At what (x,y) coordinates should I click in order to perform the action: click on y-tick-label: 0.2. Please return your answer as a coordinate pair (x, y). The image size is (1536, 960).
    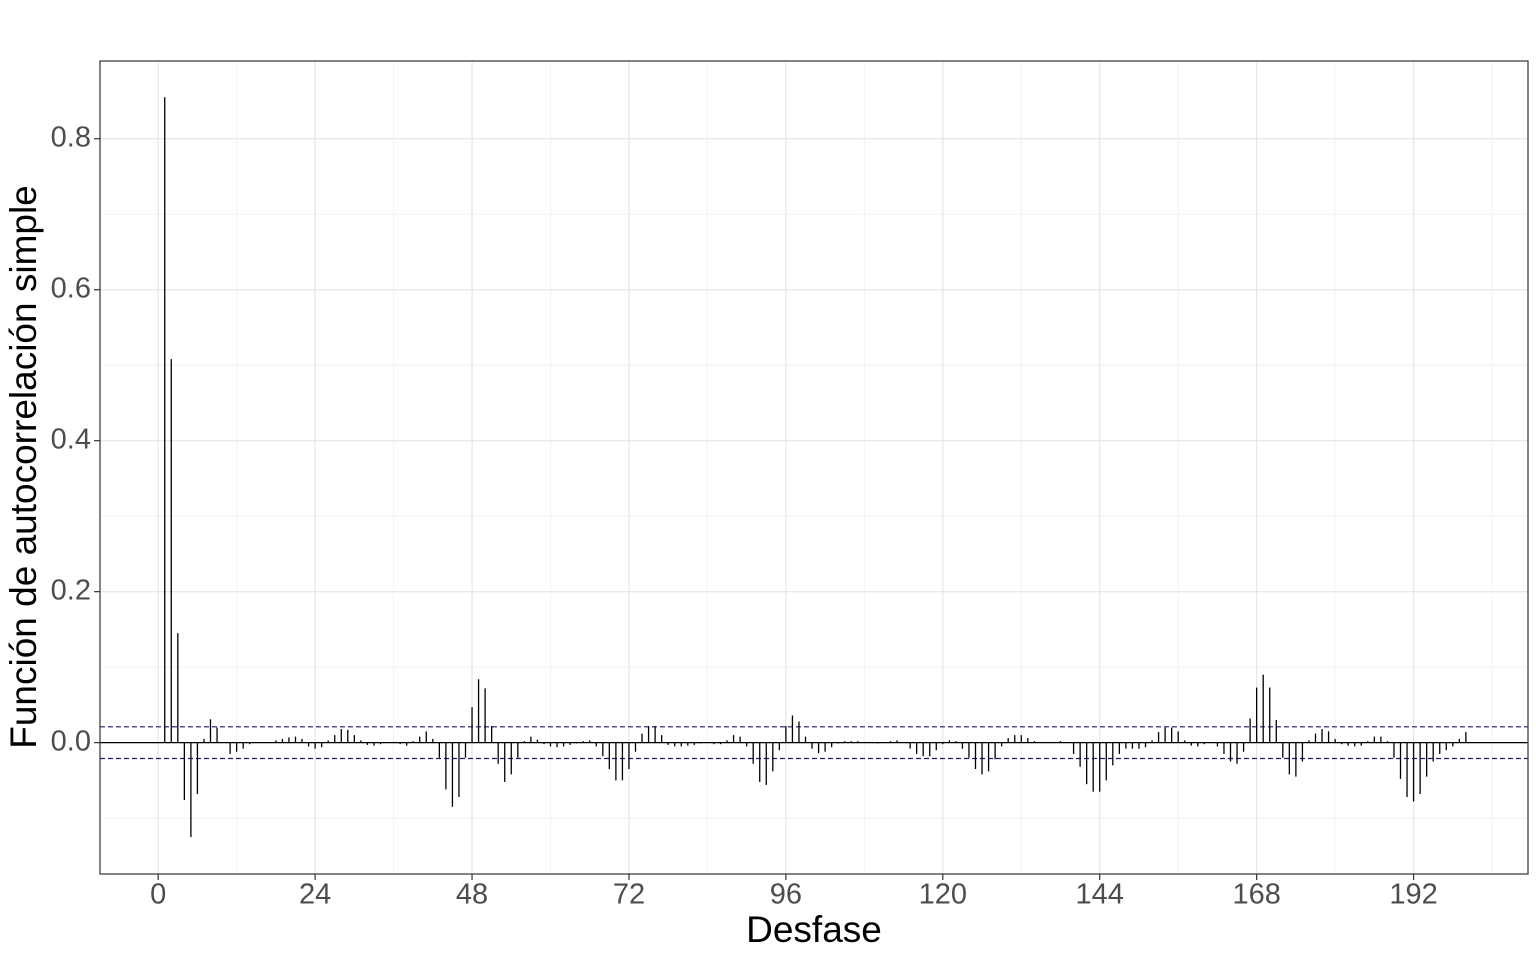
    Looking at the image, I should click on (71, 590).